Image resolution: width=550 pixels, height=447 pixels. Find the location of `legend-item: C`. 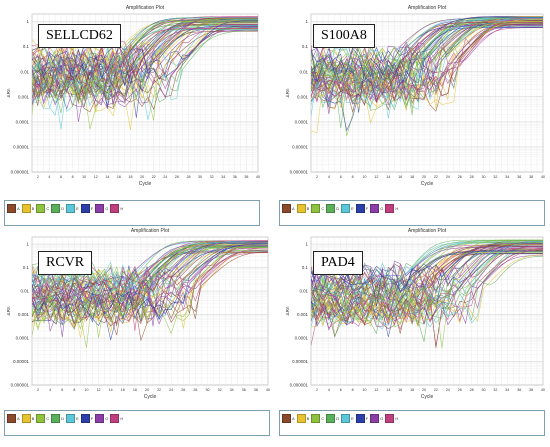

legend-item: C is located at coordinates (42, 208).